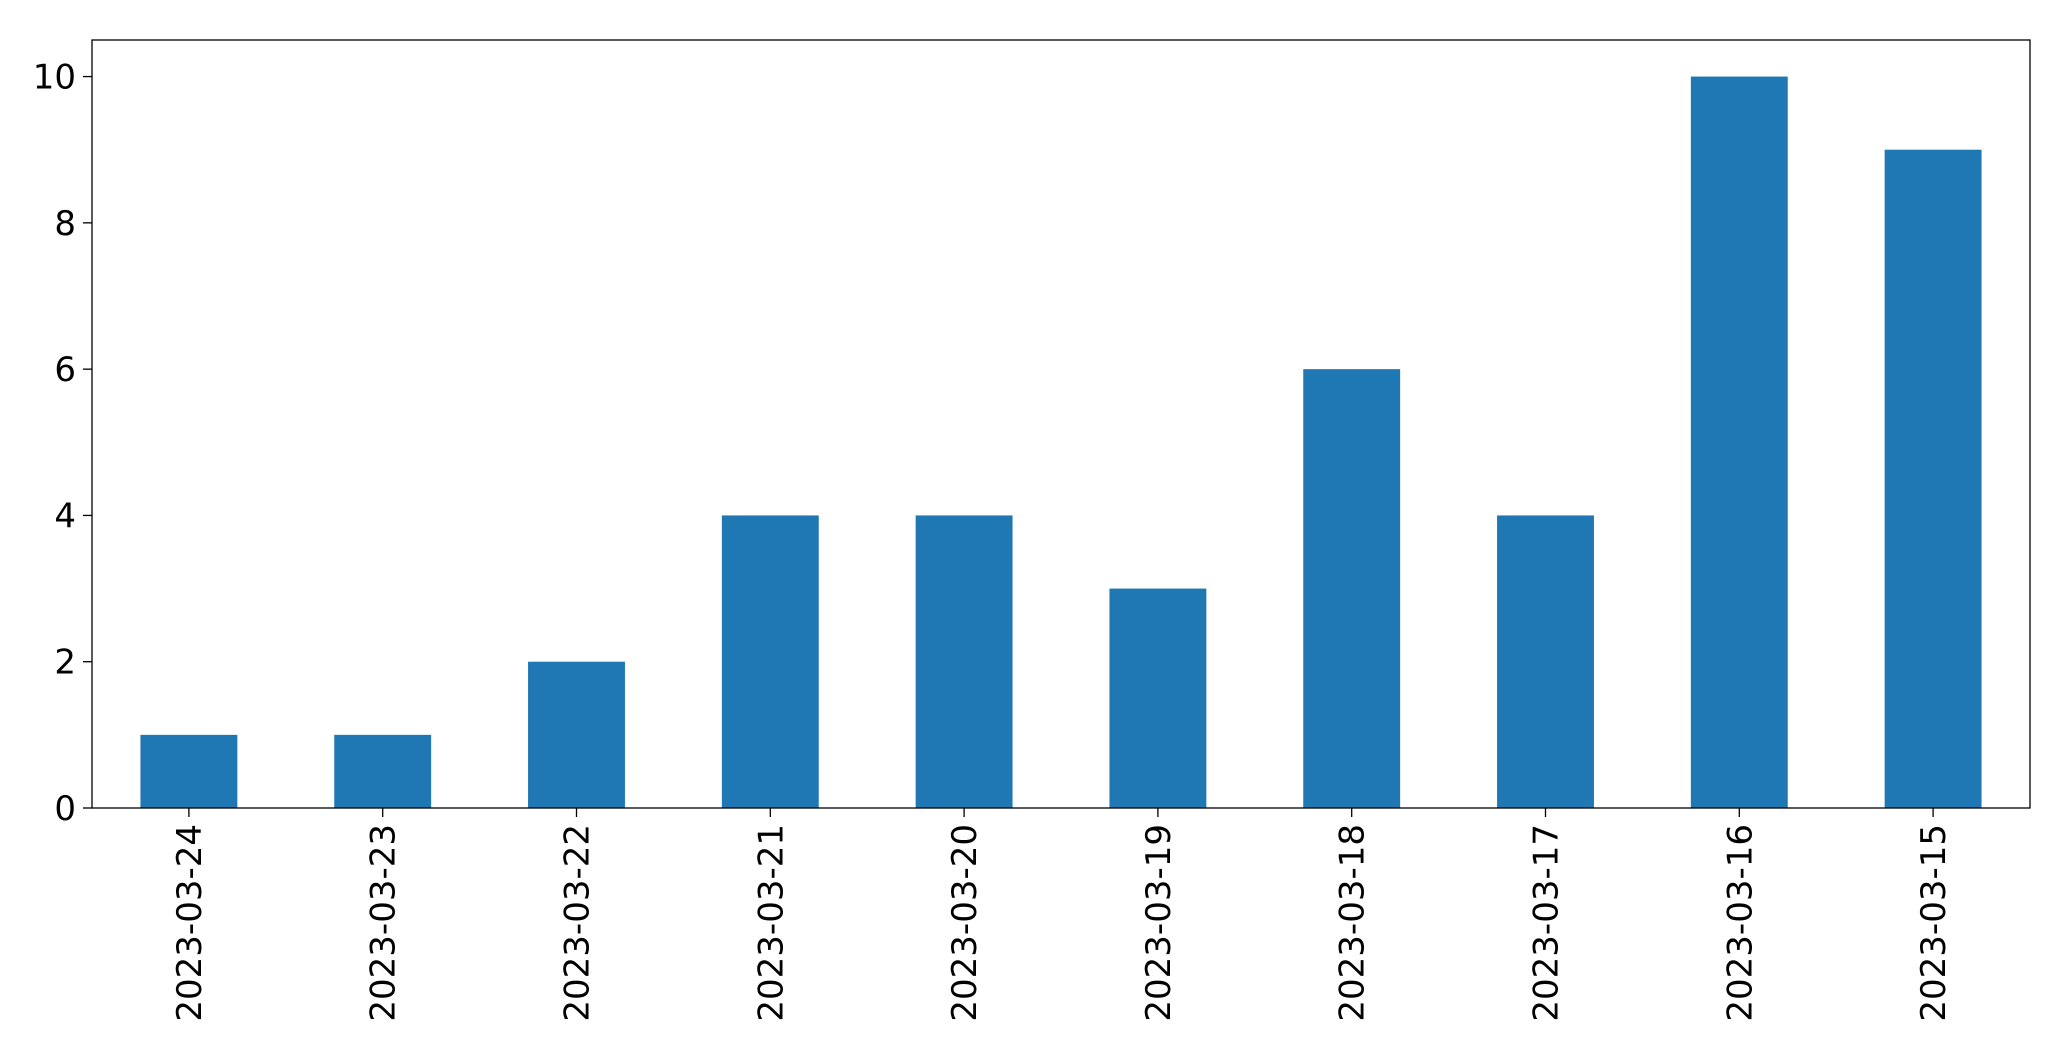 This screenshot has height=1061, width=2071. I want to click on x-tick-label: 2023-03-17, so click(1547, 923).